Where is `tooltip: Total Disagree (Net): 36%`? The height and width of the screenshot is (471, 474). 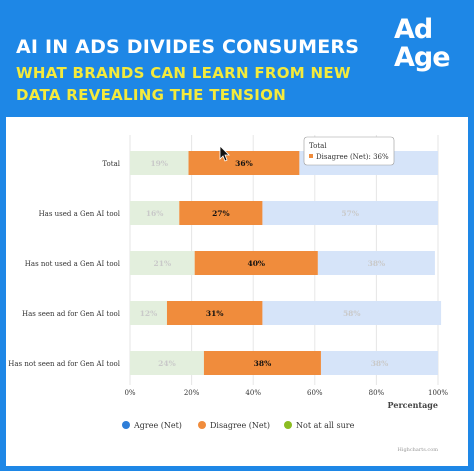
tooltip: Total Disagree (Net): 36% is located at coordinates (349, 151).